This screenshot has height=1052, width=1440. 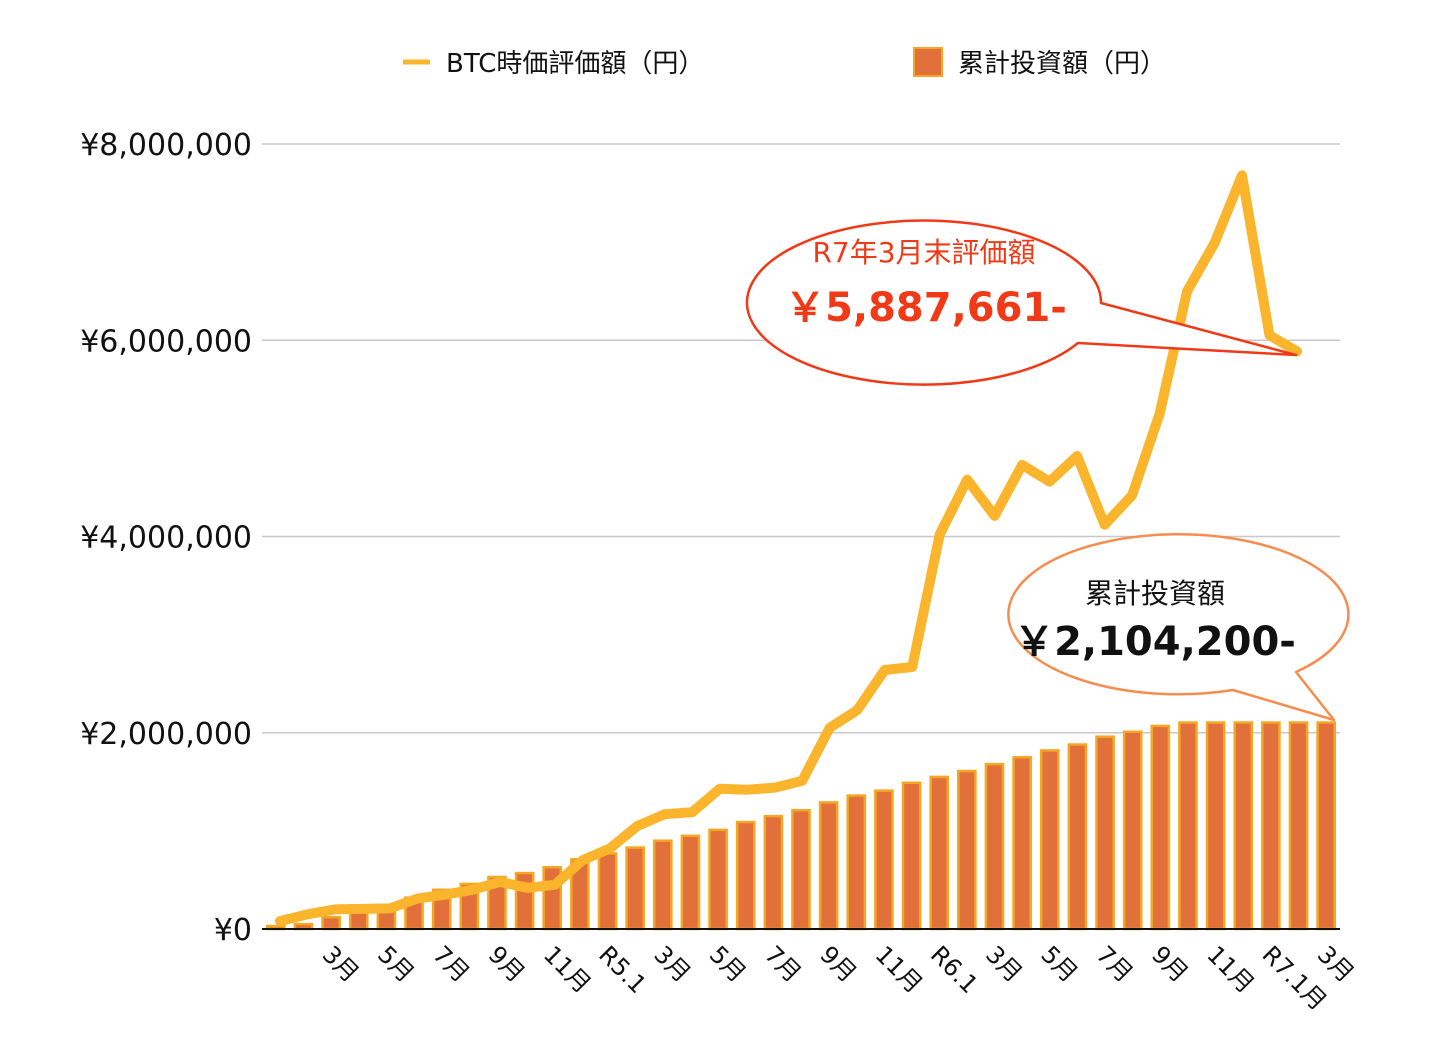 I want to click on legend-label-invest: 累計投資額（円）, so click(x=1062, y=64).